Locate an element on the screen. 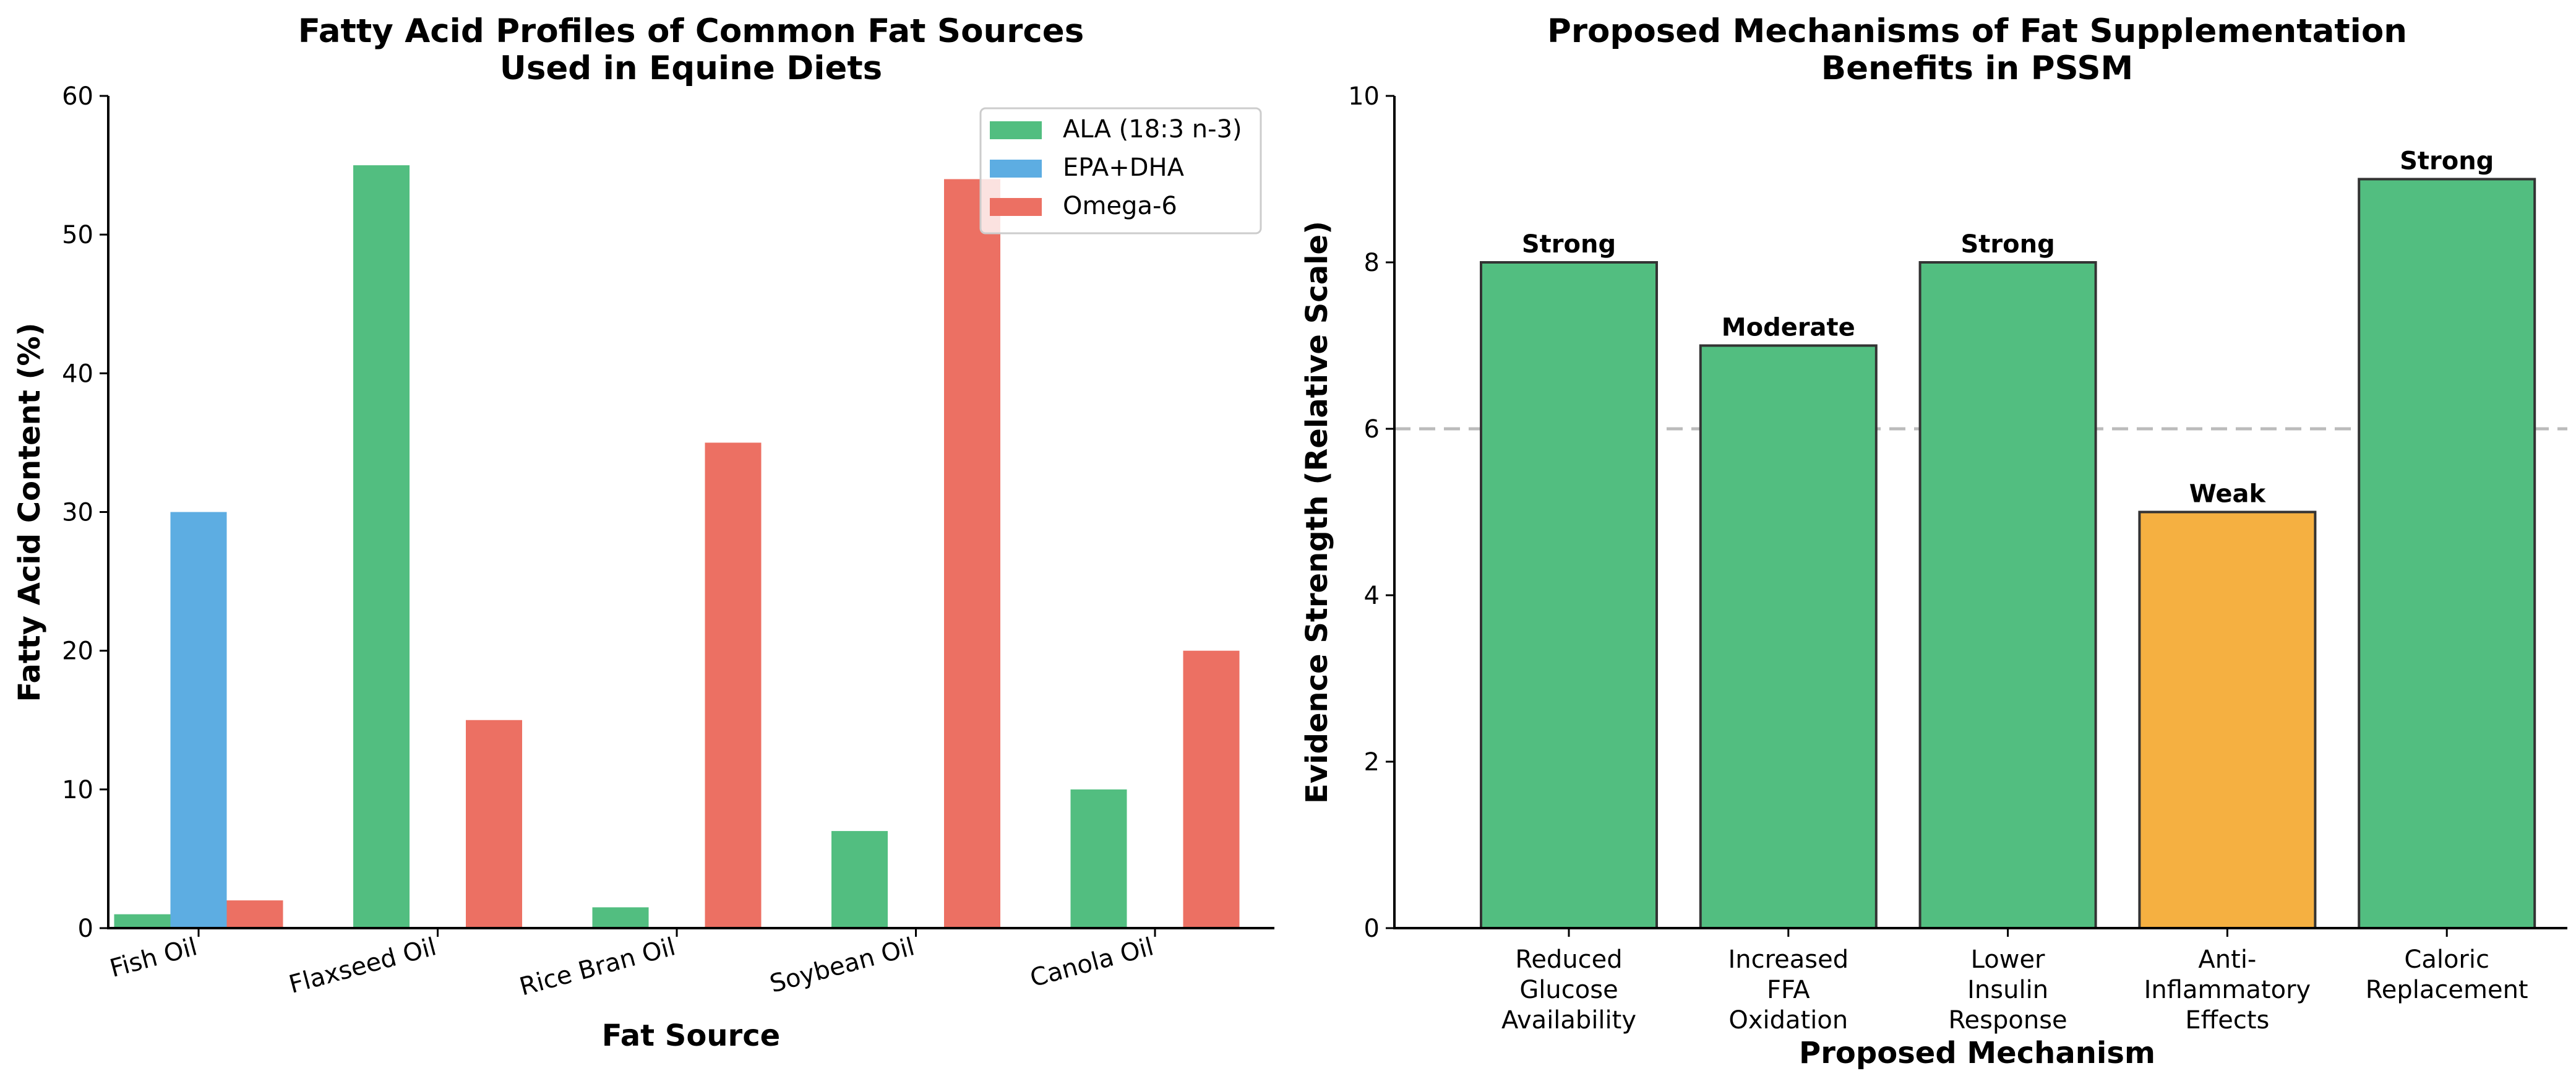 This screenshot has width=2576, height=1089. bar-omega-6-fish-oil is located at coordinates (254, 914).